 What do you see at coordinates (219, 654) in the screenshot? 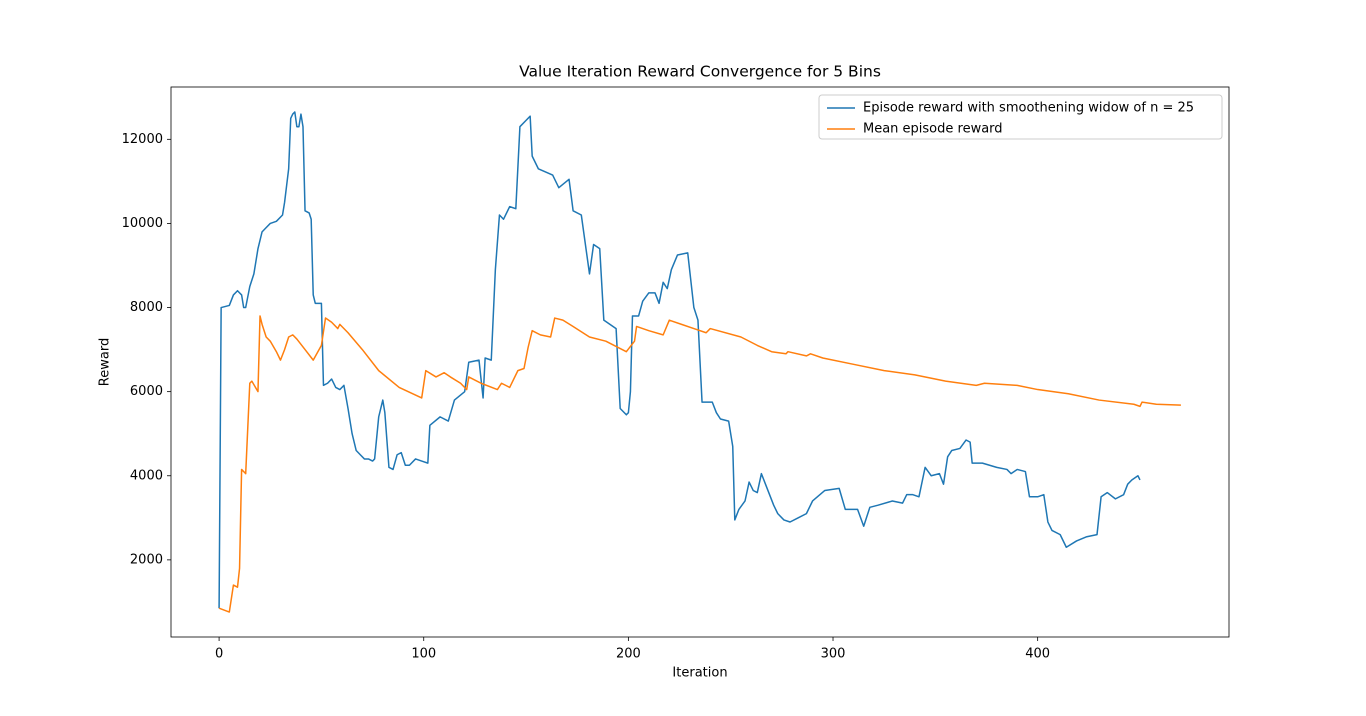
I see `x-tick-label: 0` at bounding box center [219, 654].